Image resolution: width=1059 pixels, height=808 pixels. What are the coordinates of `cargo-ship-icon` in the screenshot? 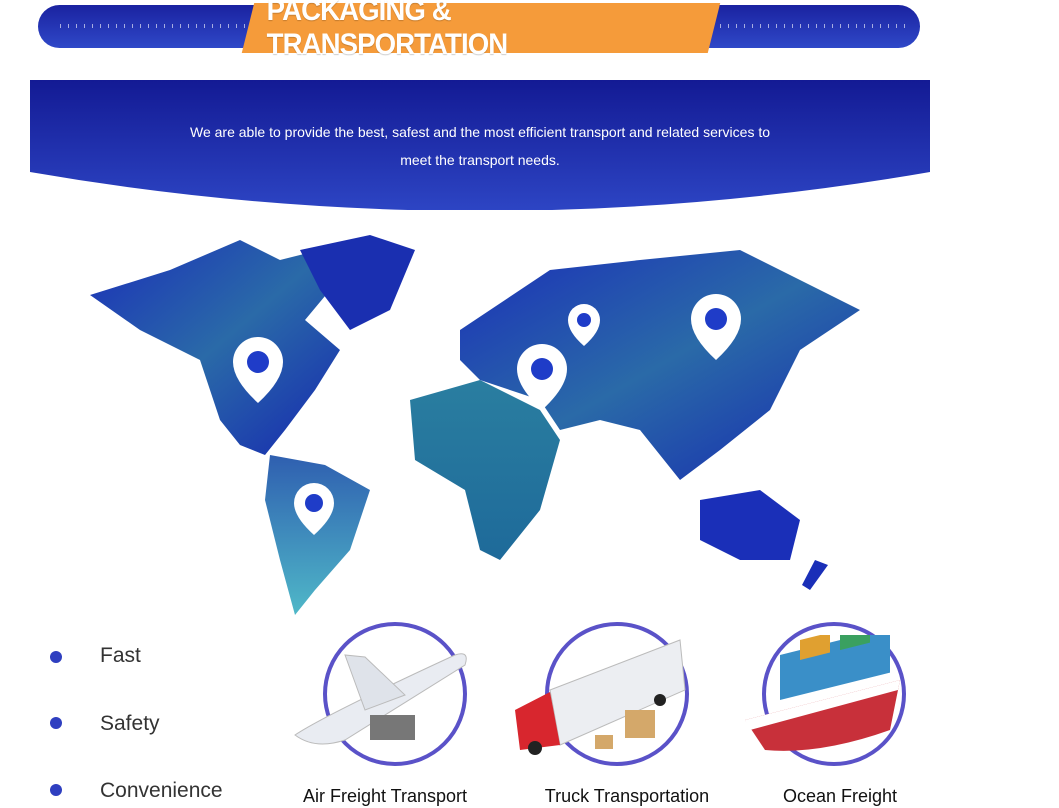 It's located at (822, 693).